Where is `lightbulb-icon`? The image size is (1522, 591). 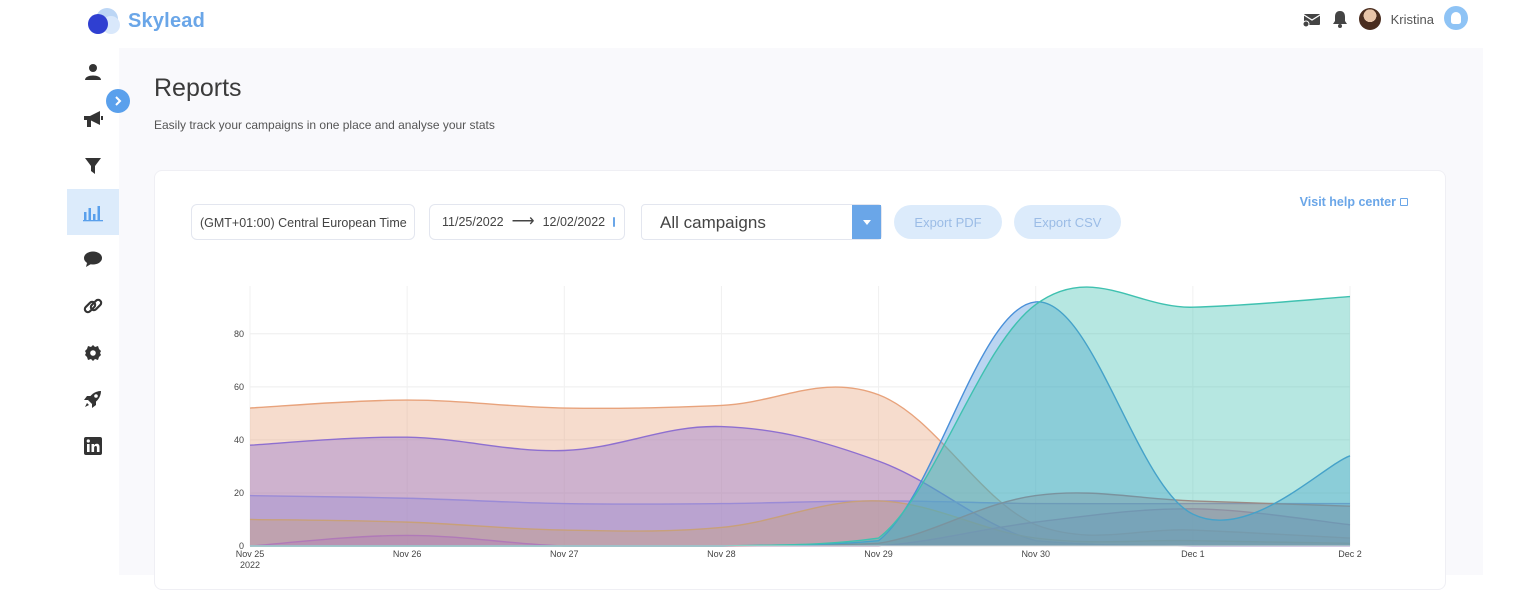
lightbulb-icon is located at coordinates (1456, 18).